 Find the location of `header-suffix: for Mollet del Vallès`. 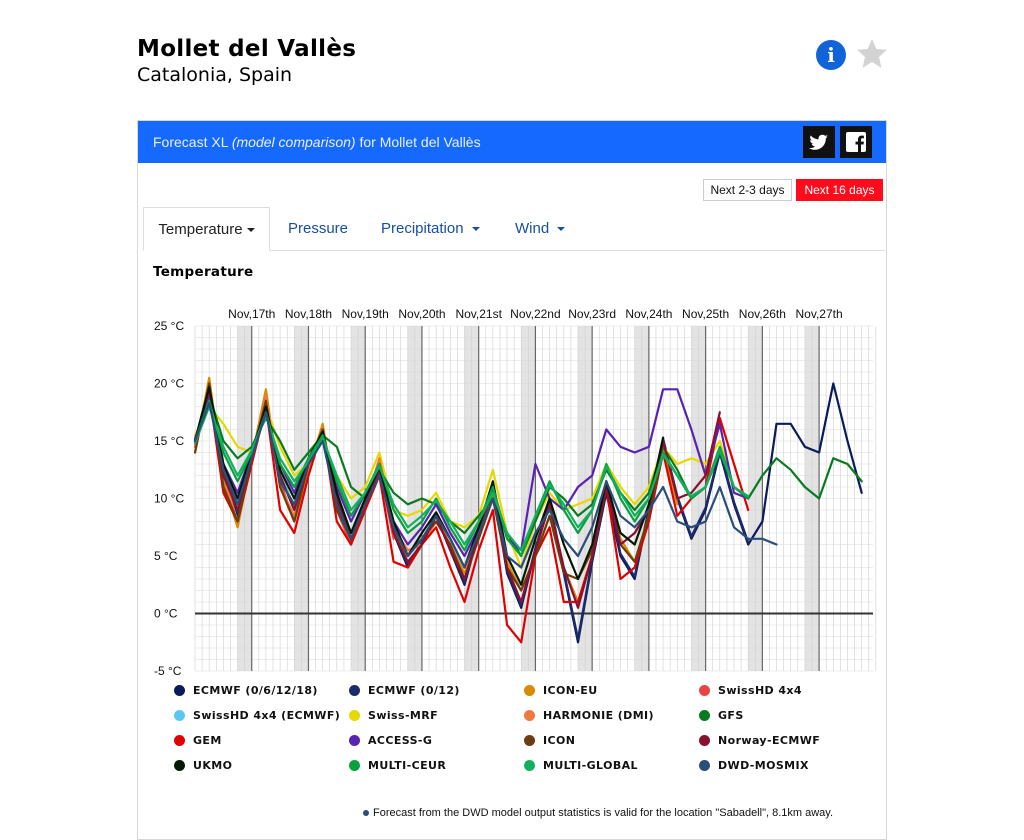

header-suffix: for Mollet del Vallès is located at coordinates (420, 142).